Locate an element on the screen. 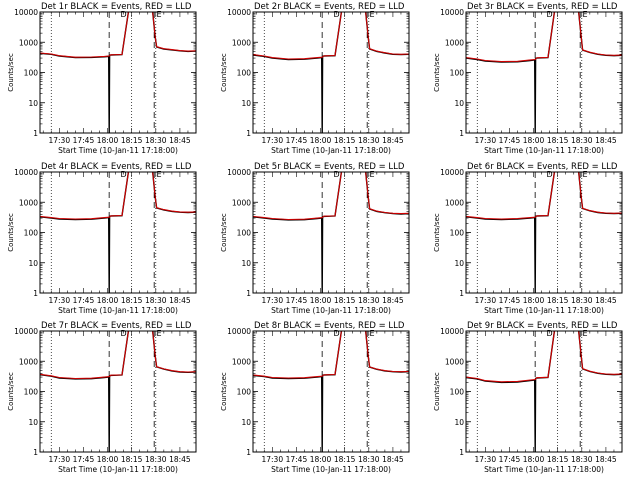  series-line-lld is located at coordinates (118, 355).